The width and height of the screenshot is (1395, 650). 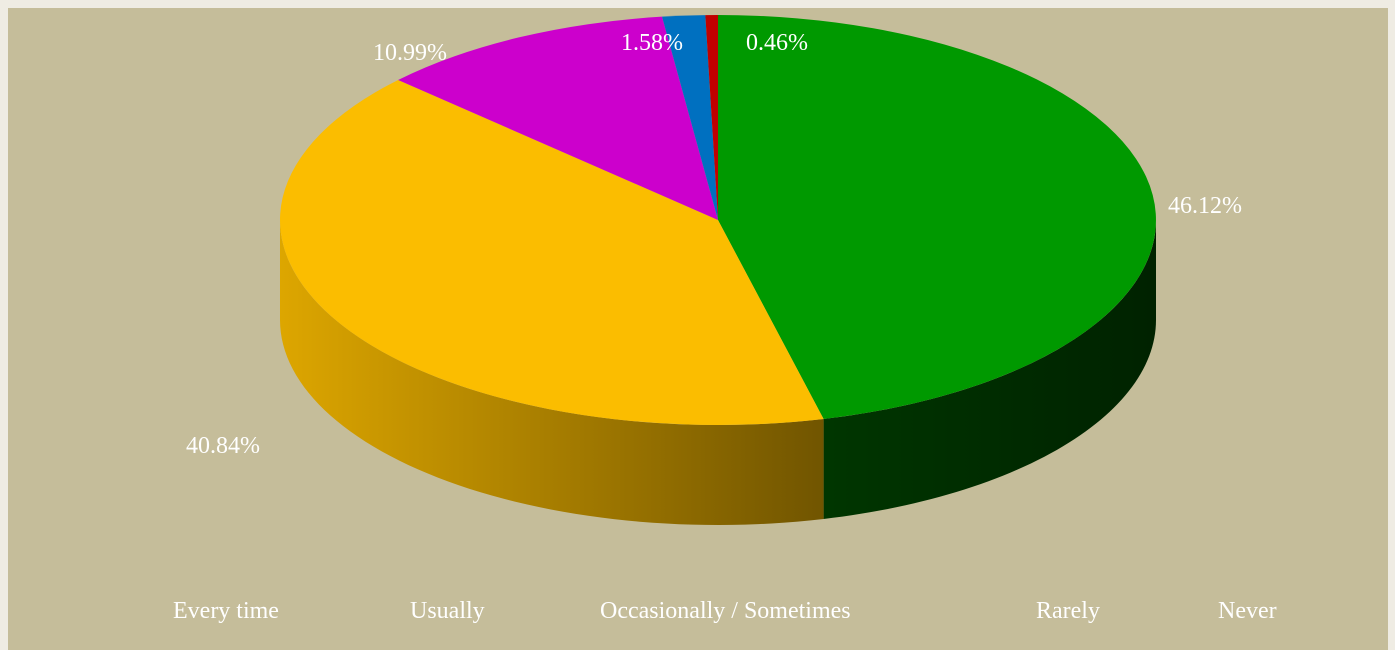 I want to click on data-label-rarely: 1.58%, so click(x=652, y=43).